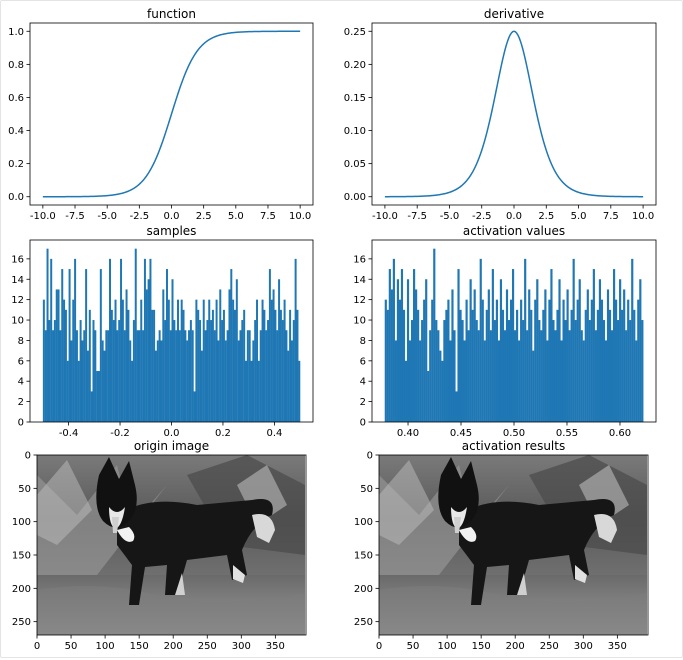 The height and width of the screenshot is (660, 683). I want to click on x-tick-label: 5.0, so click(579, 216).